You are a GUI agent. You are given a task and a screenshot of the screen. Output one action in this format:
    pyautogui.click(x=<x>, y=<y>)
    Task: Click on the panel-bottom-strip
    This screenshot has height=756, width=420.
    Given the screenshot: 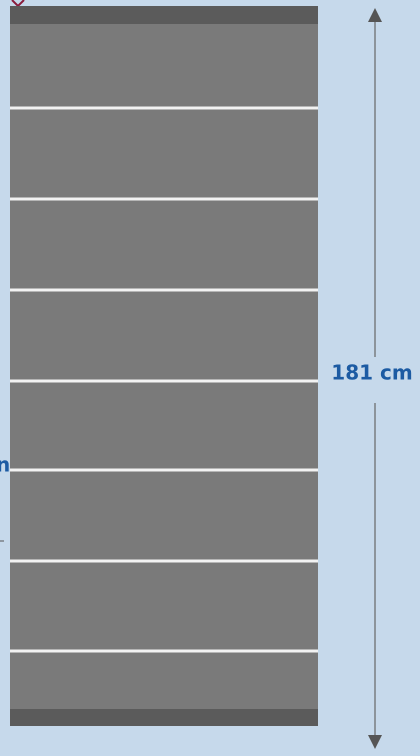 What is the action you would take?
    pyautogui.click(x=164, y=717)
    